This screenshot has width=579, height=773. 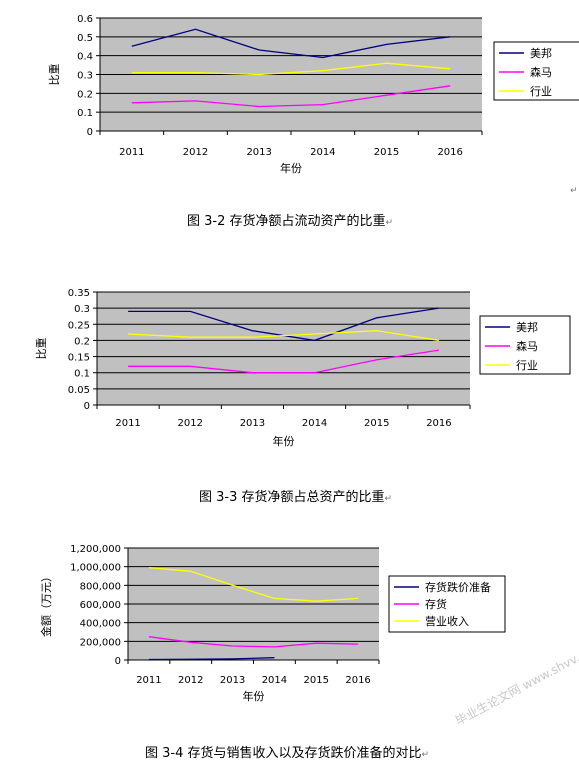 I want to click on caption-figure-3-3: 图 3-3 存货净额占总资产的比重↵, so click(x=296, y=497).